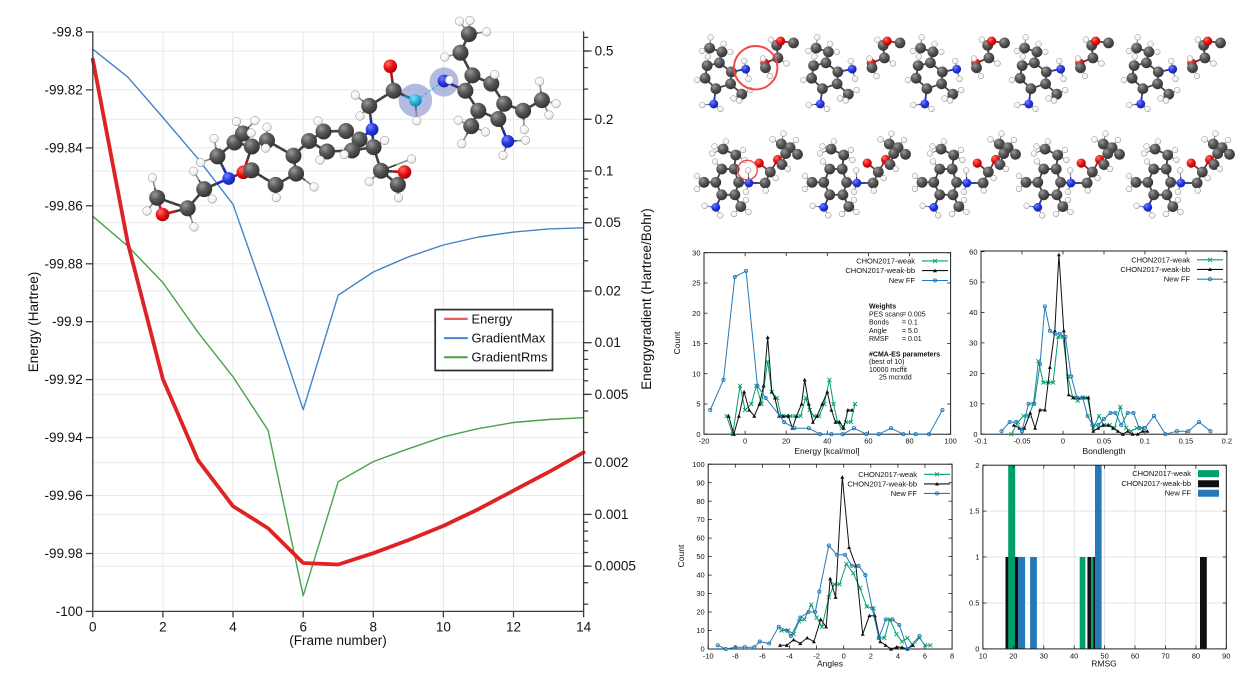 The width and height of the screenshot is (1250, 679). What do you see at coordinates (64, 553) in the screenshot?
I see `svg-text: -99.98` at bounding box center [64, 553].